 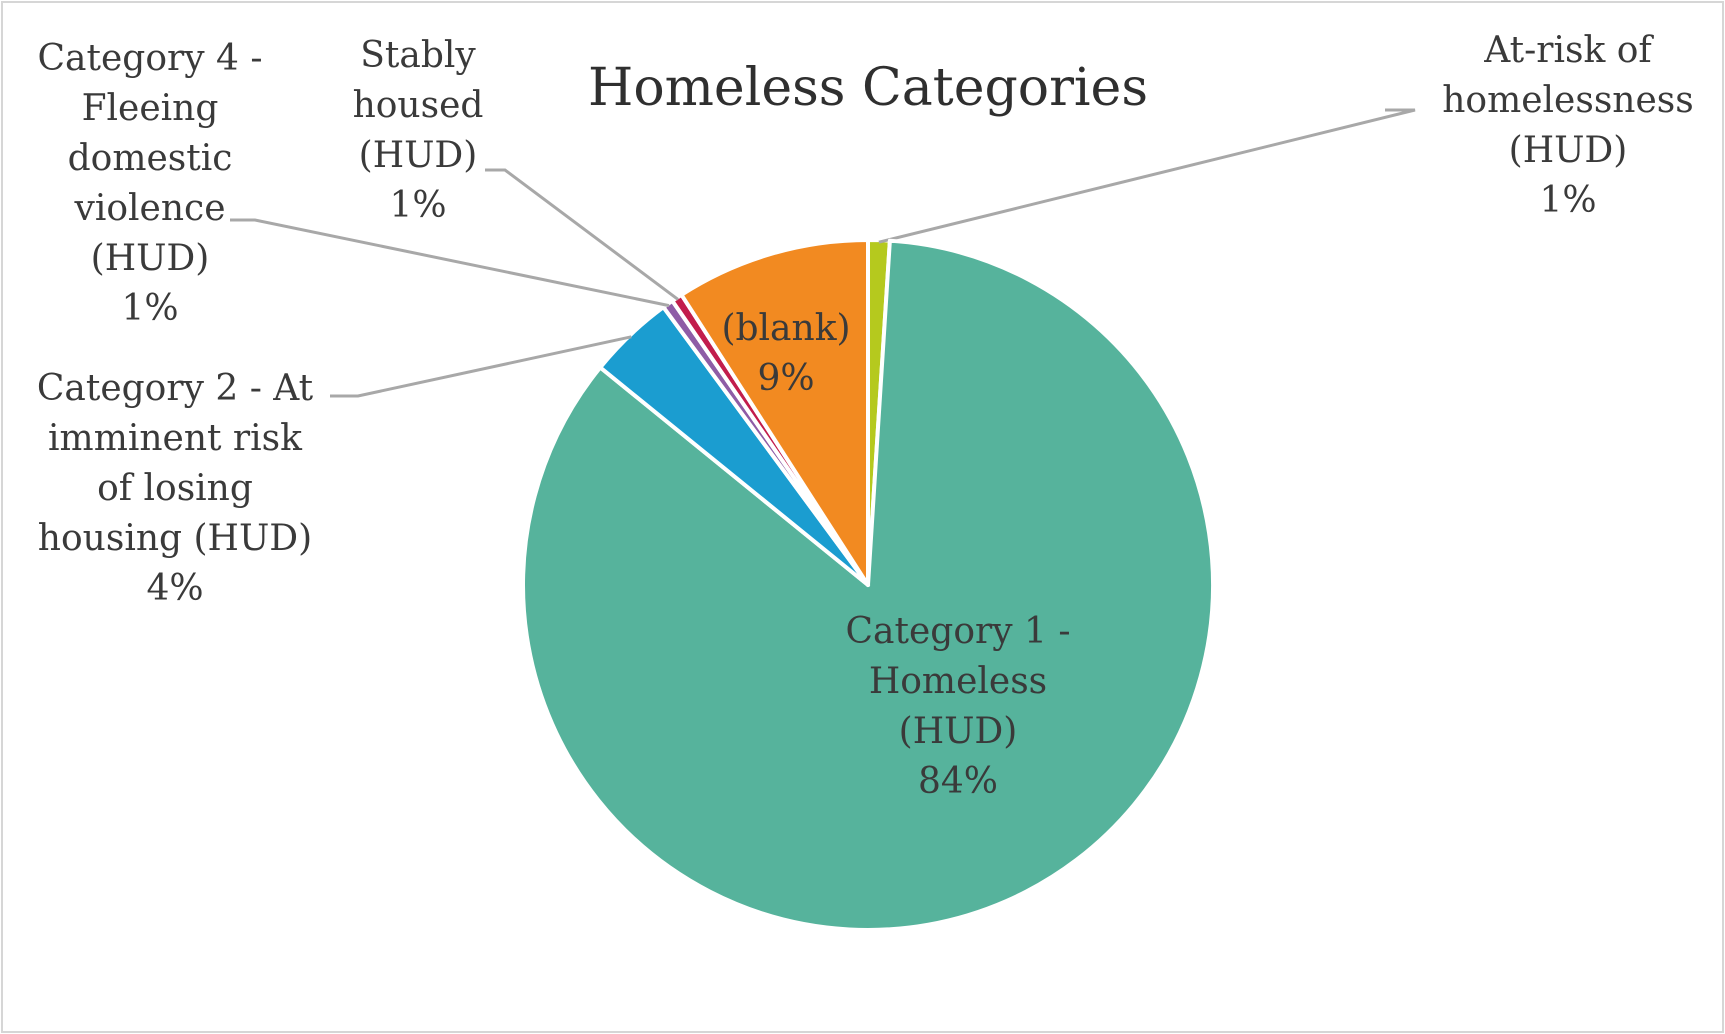 What do you see at coordinates (868, 88) in the screenshot?
I see `chart-title: Homeless Categories` at bounding box center [868, 88].